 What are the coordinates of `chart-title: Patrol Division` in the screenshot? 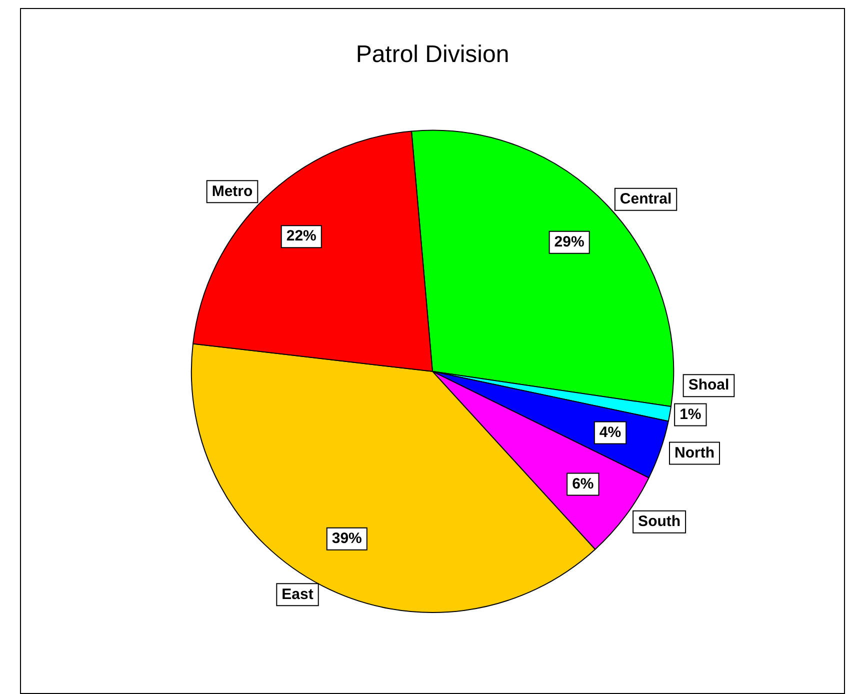 It's located at (433, 54).